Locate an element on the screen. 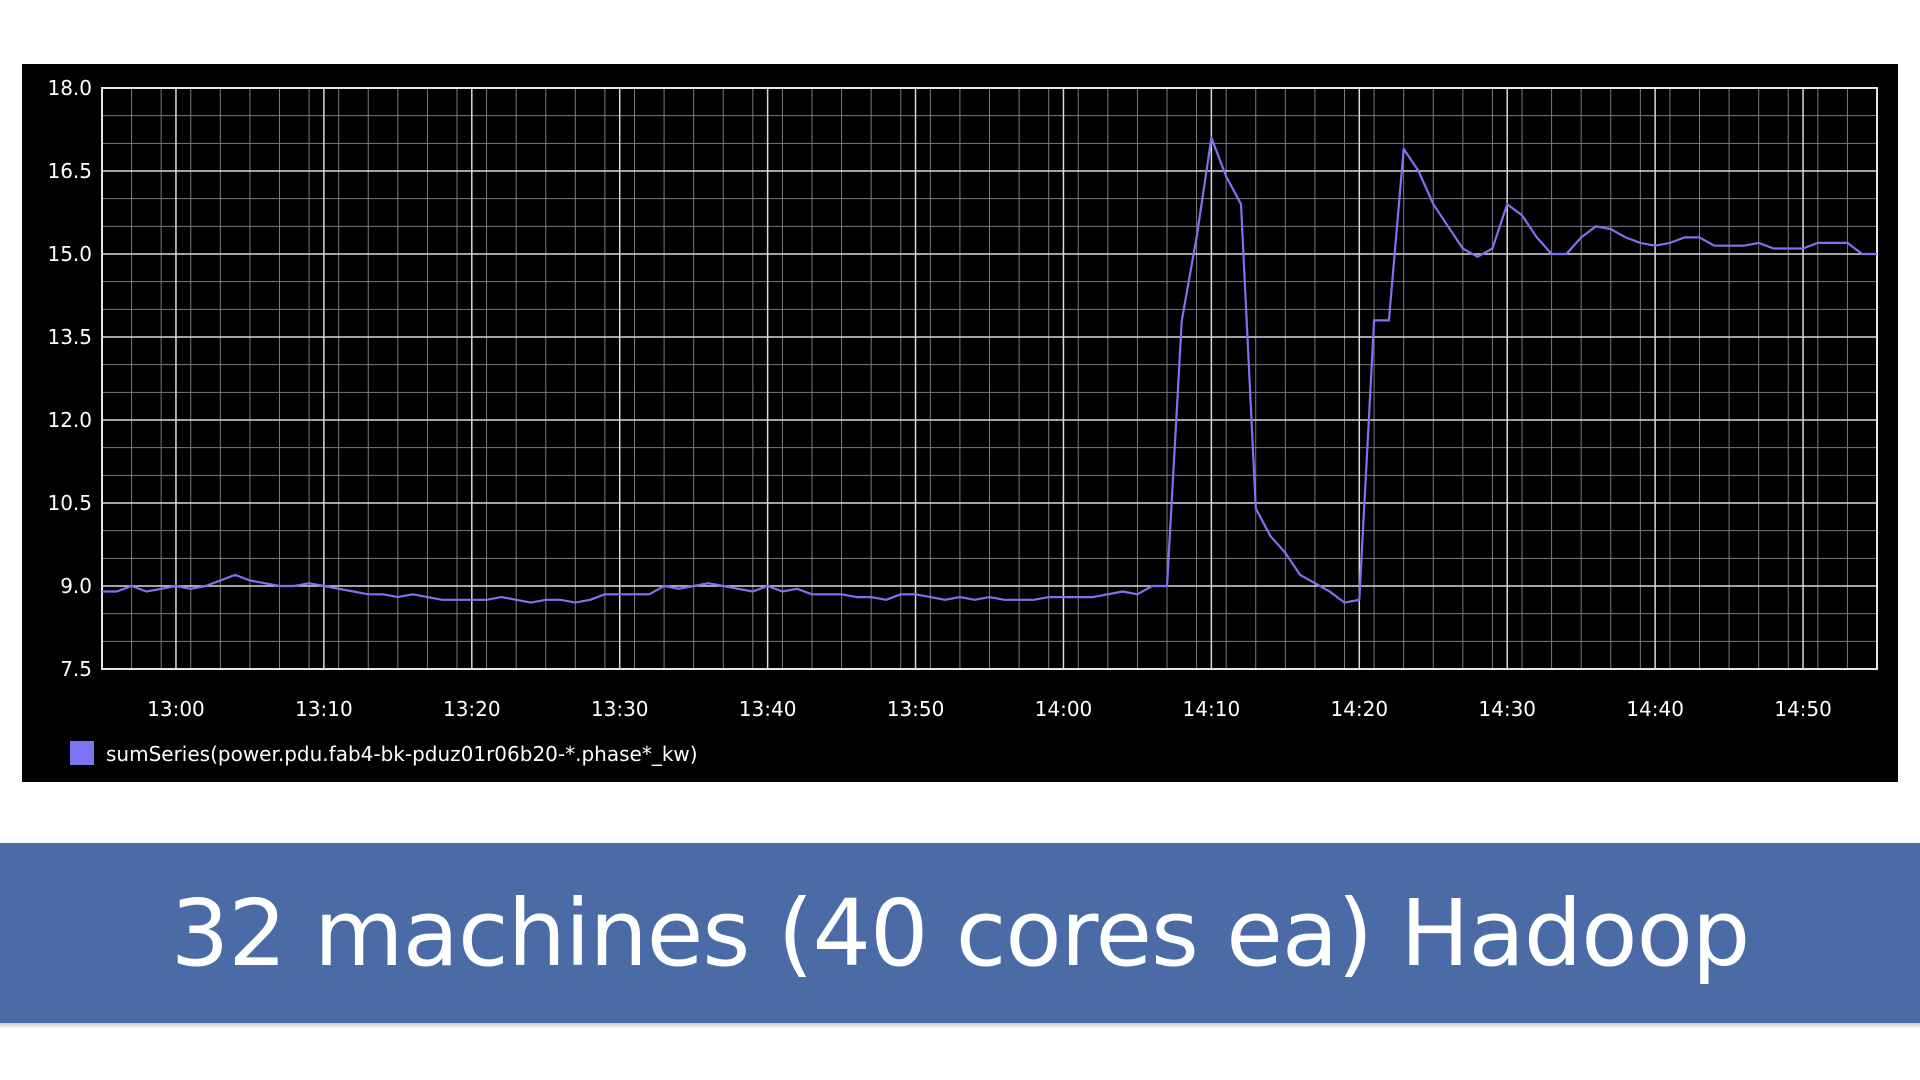 The width and height of the screenshot is (1920, 1080). y-tick-label: 7.5 is located at coordinates (76, 669).